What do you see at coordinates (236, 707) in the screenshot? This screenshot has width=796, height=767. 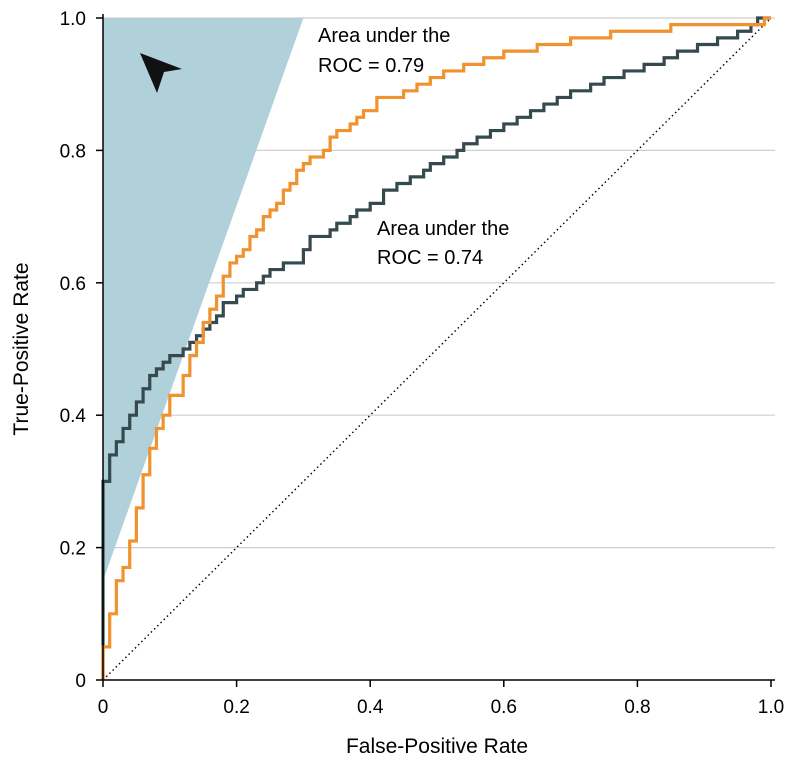 I see `x-tick-label: 0.2` at bounding box center [236, 707].